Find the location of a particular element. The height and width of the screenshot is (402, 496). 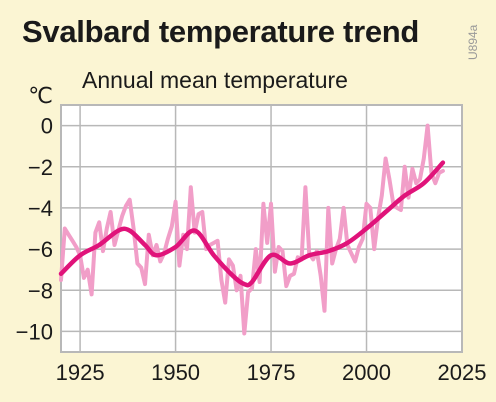

x-tick-label: 2025 is located at coordinates (462, 372).